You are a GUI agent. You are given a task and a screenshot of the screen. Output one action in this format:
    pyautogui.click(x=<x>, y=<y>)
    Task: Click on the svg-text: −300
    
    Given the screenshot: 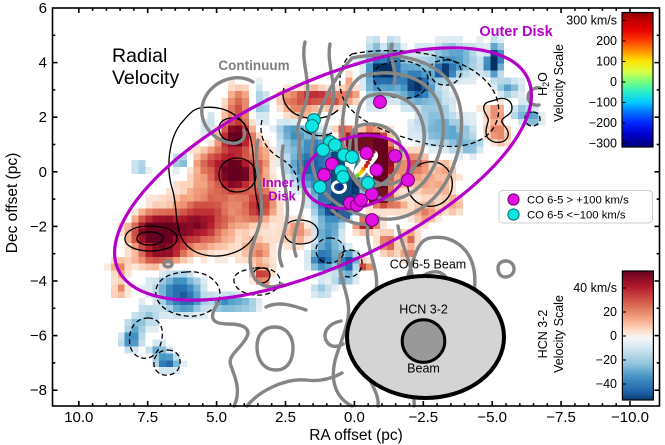 What is the action you would take?
    pyautogui.click(x=603, y=144)
    